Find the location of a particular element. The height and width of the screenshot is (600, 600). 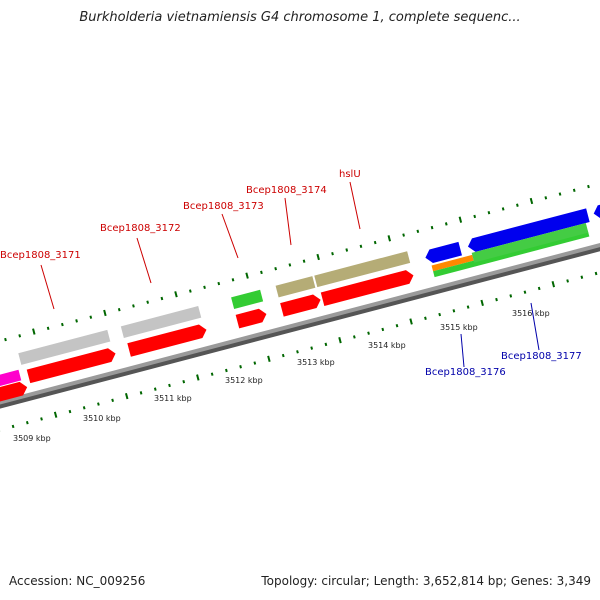

gene-label-3176: Bcep1808_3176 is located at coordinates (465, 372).